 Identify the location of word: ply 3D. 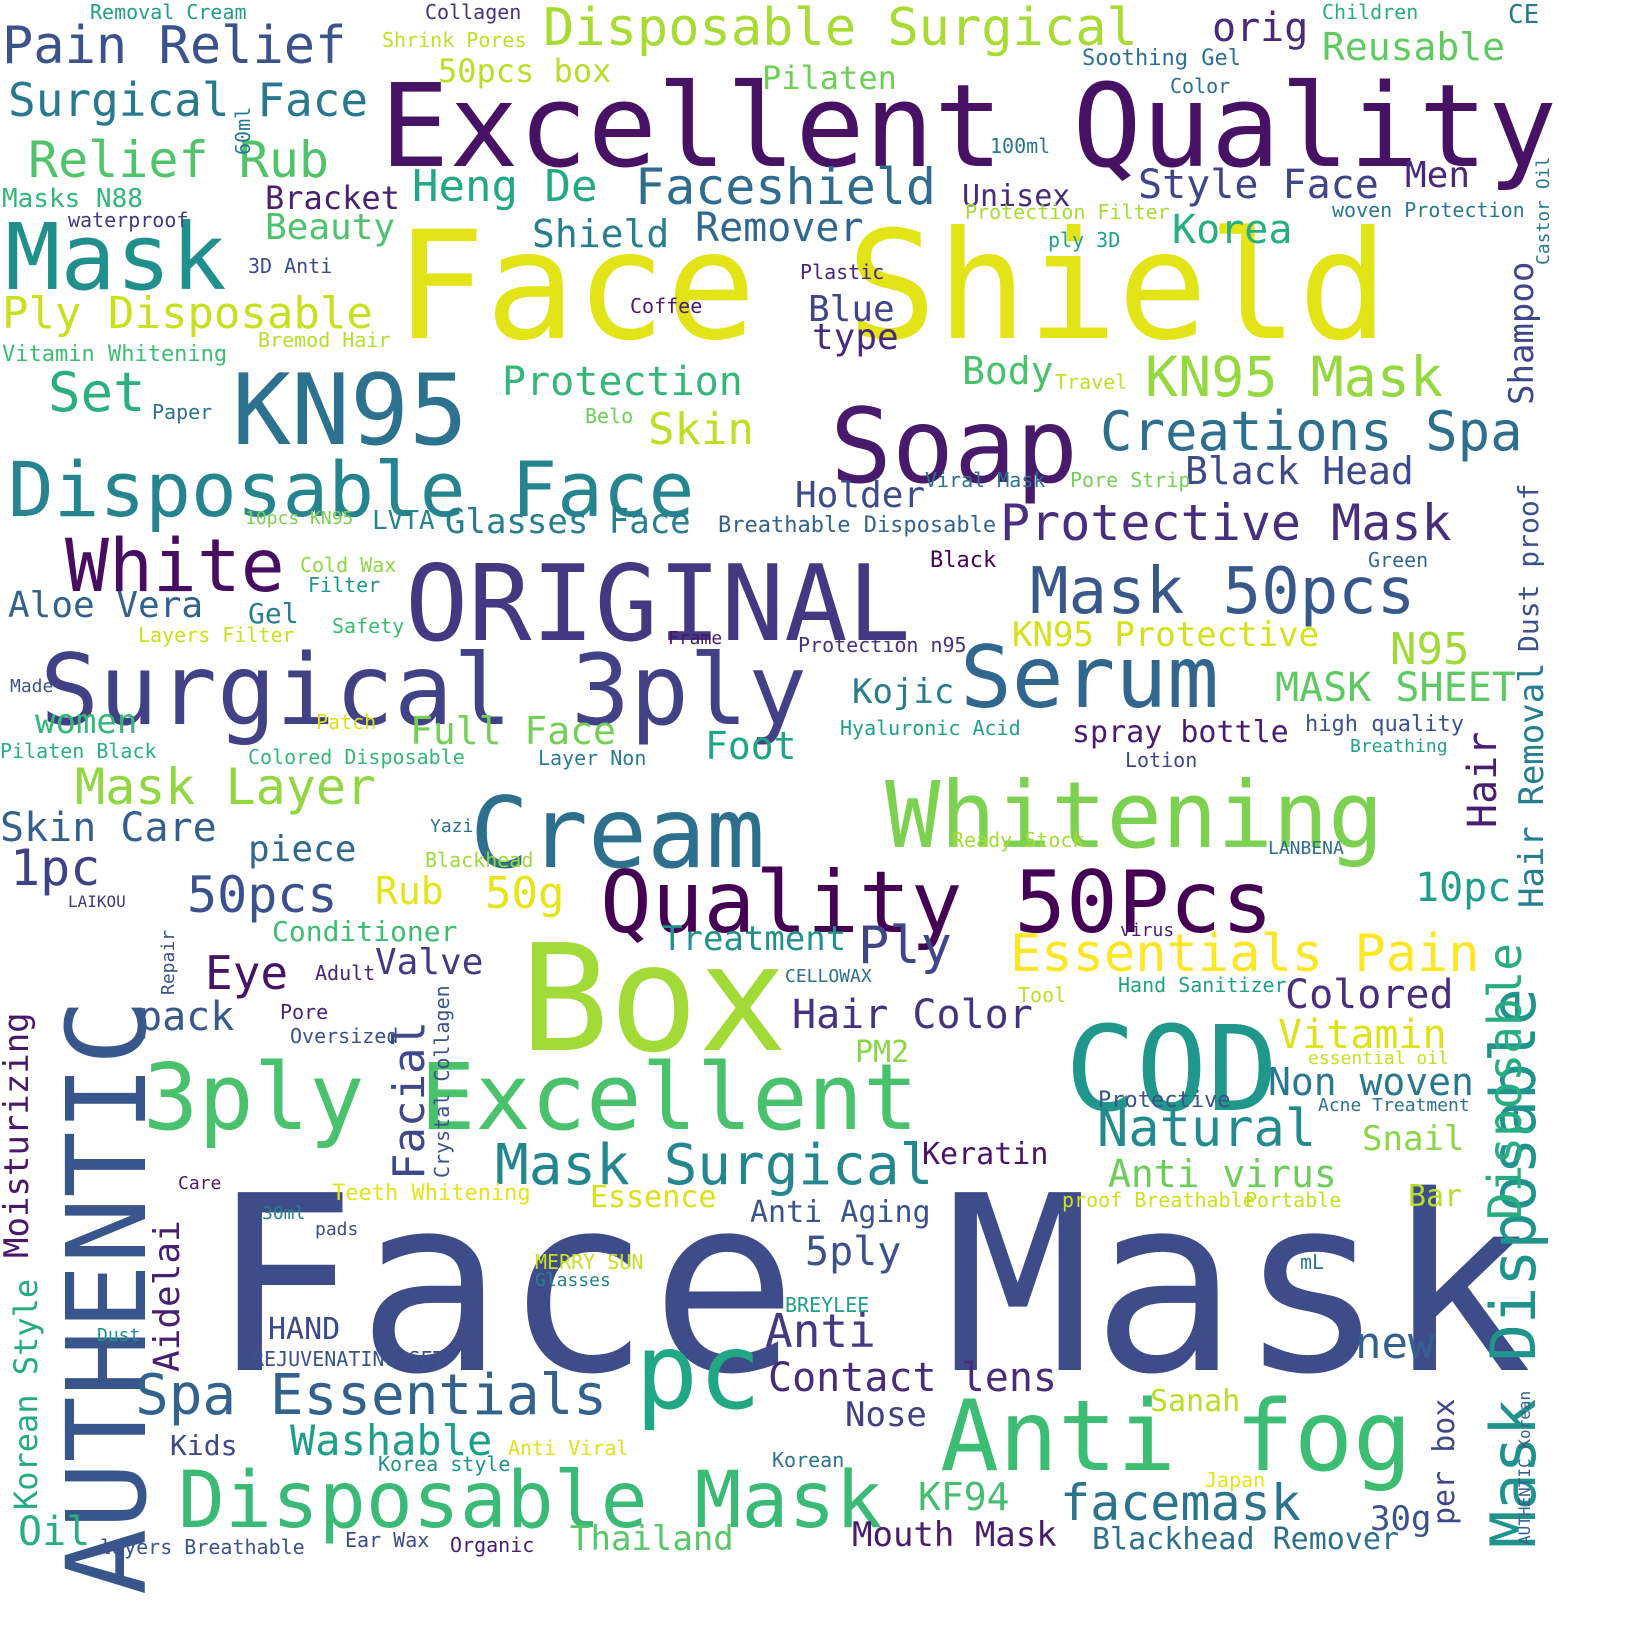
(1084, 240).